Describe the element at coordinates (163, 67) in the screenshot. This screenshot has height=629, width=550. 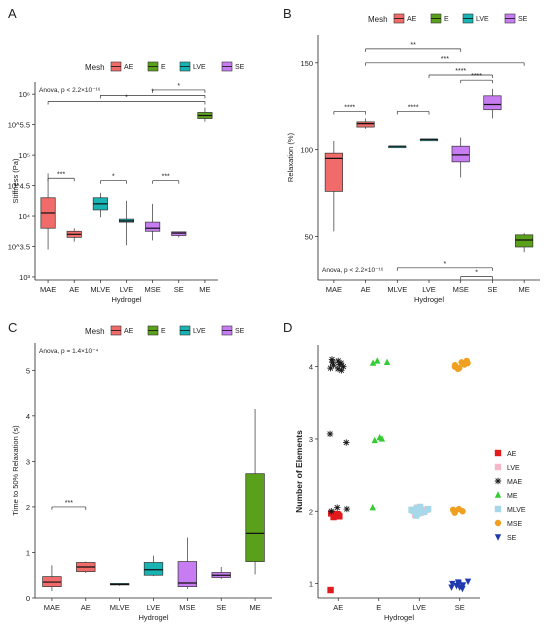
I see `legend-label: E` at that location.